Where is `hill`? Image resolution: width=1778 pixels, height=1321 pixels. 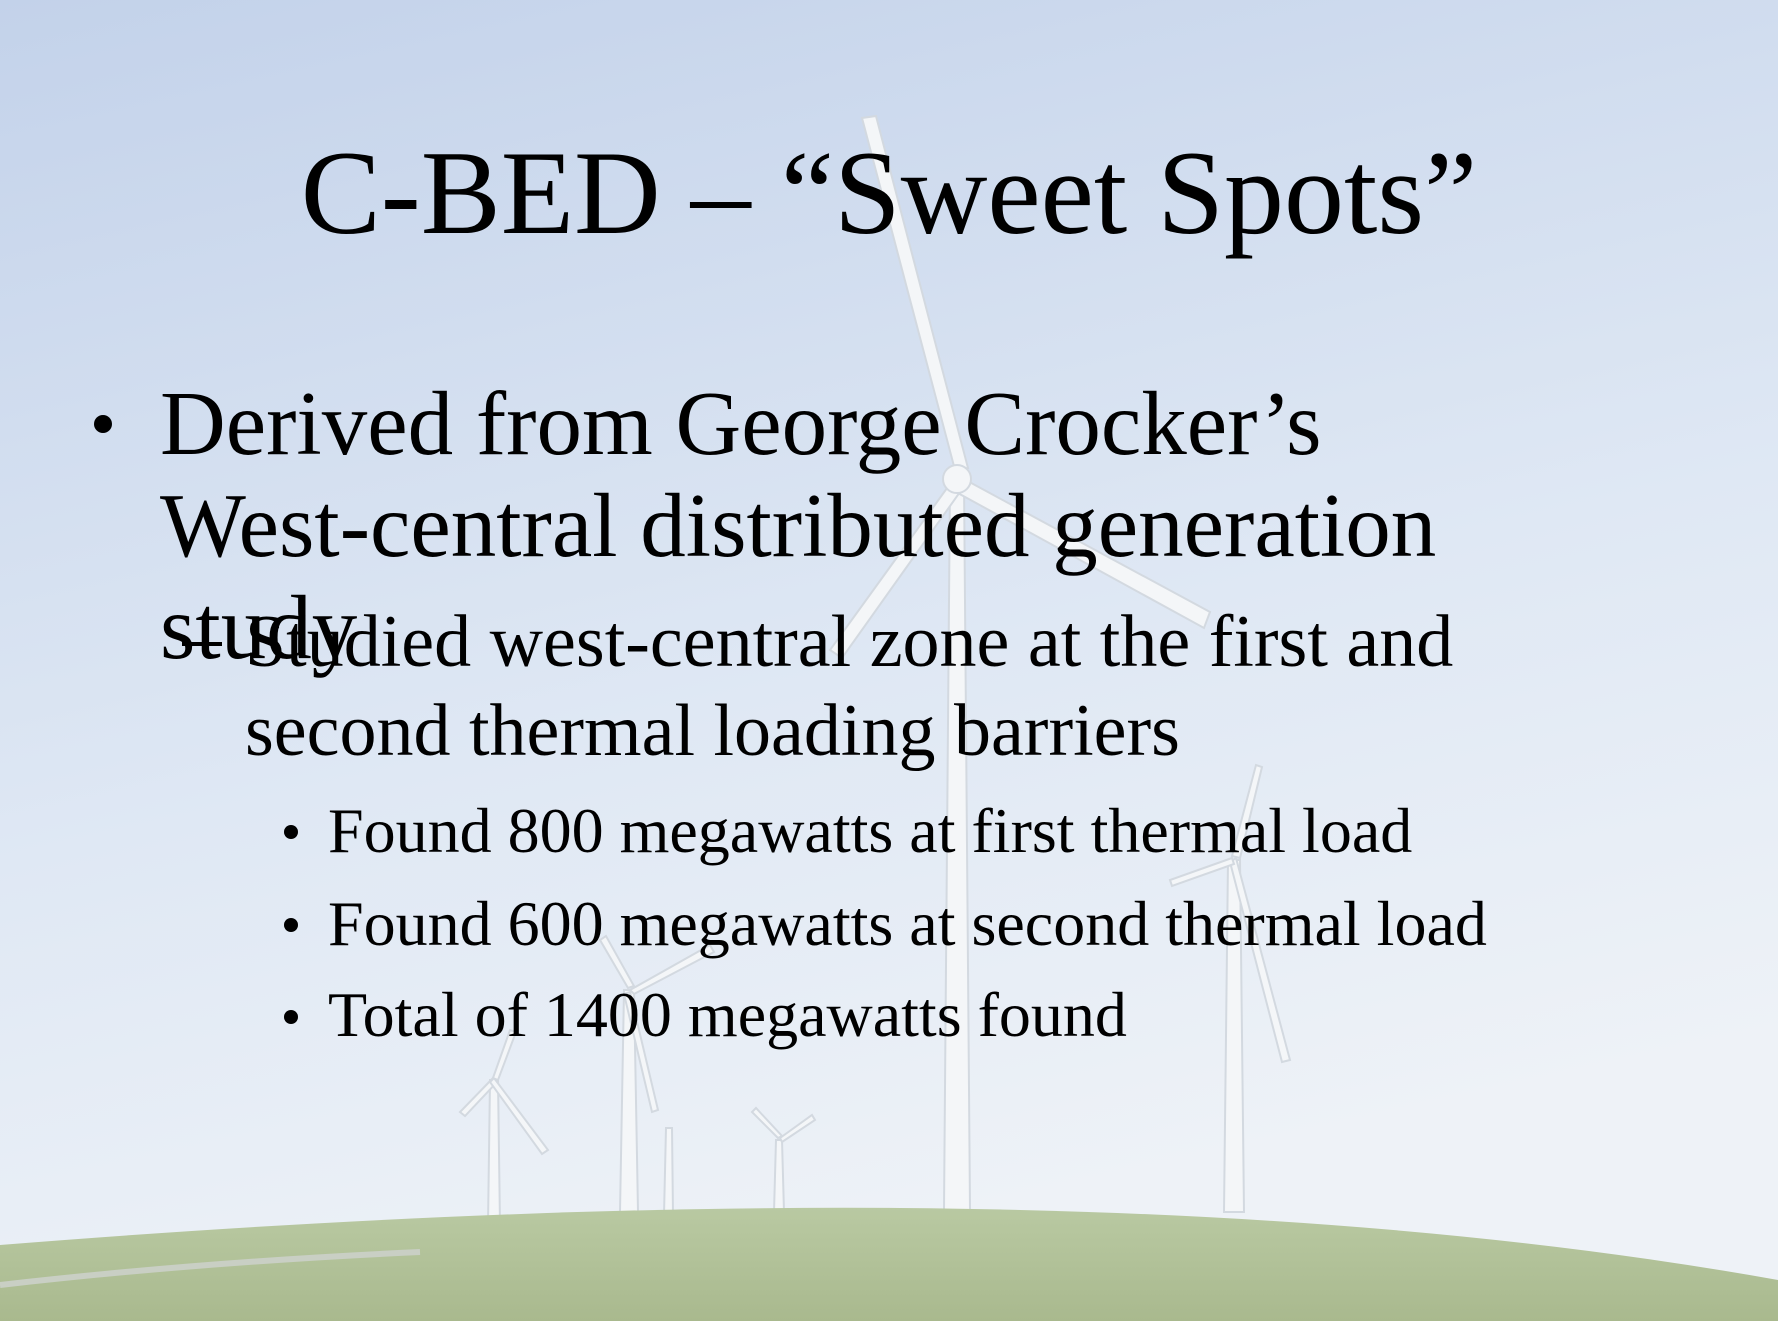
hill is located at coordinates (889, 1264).